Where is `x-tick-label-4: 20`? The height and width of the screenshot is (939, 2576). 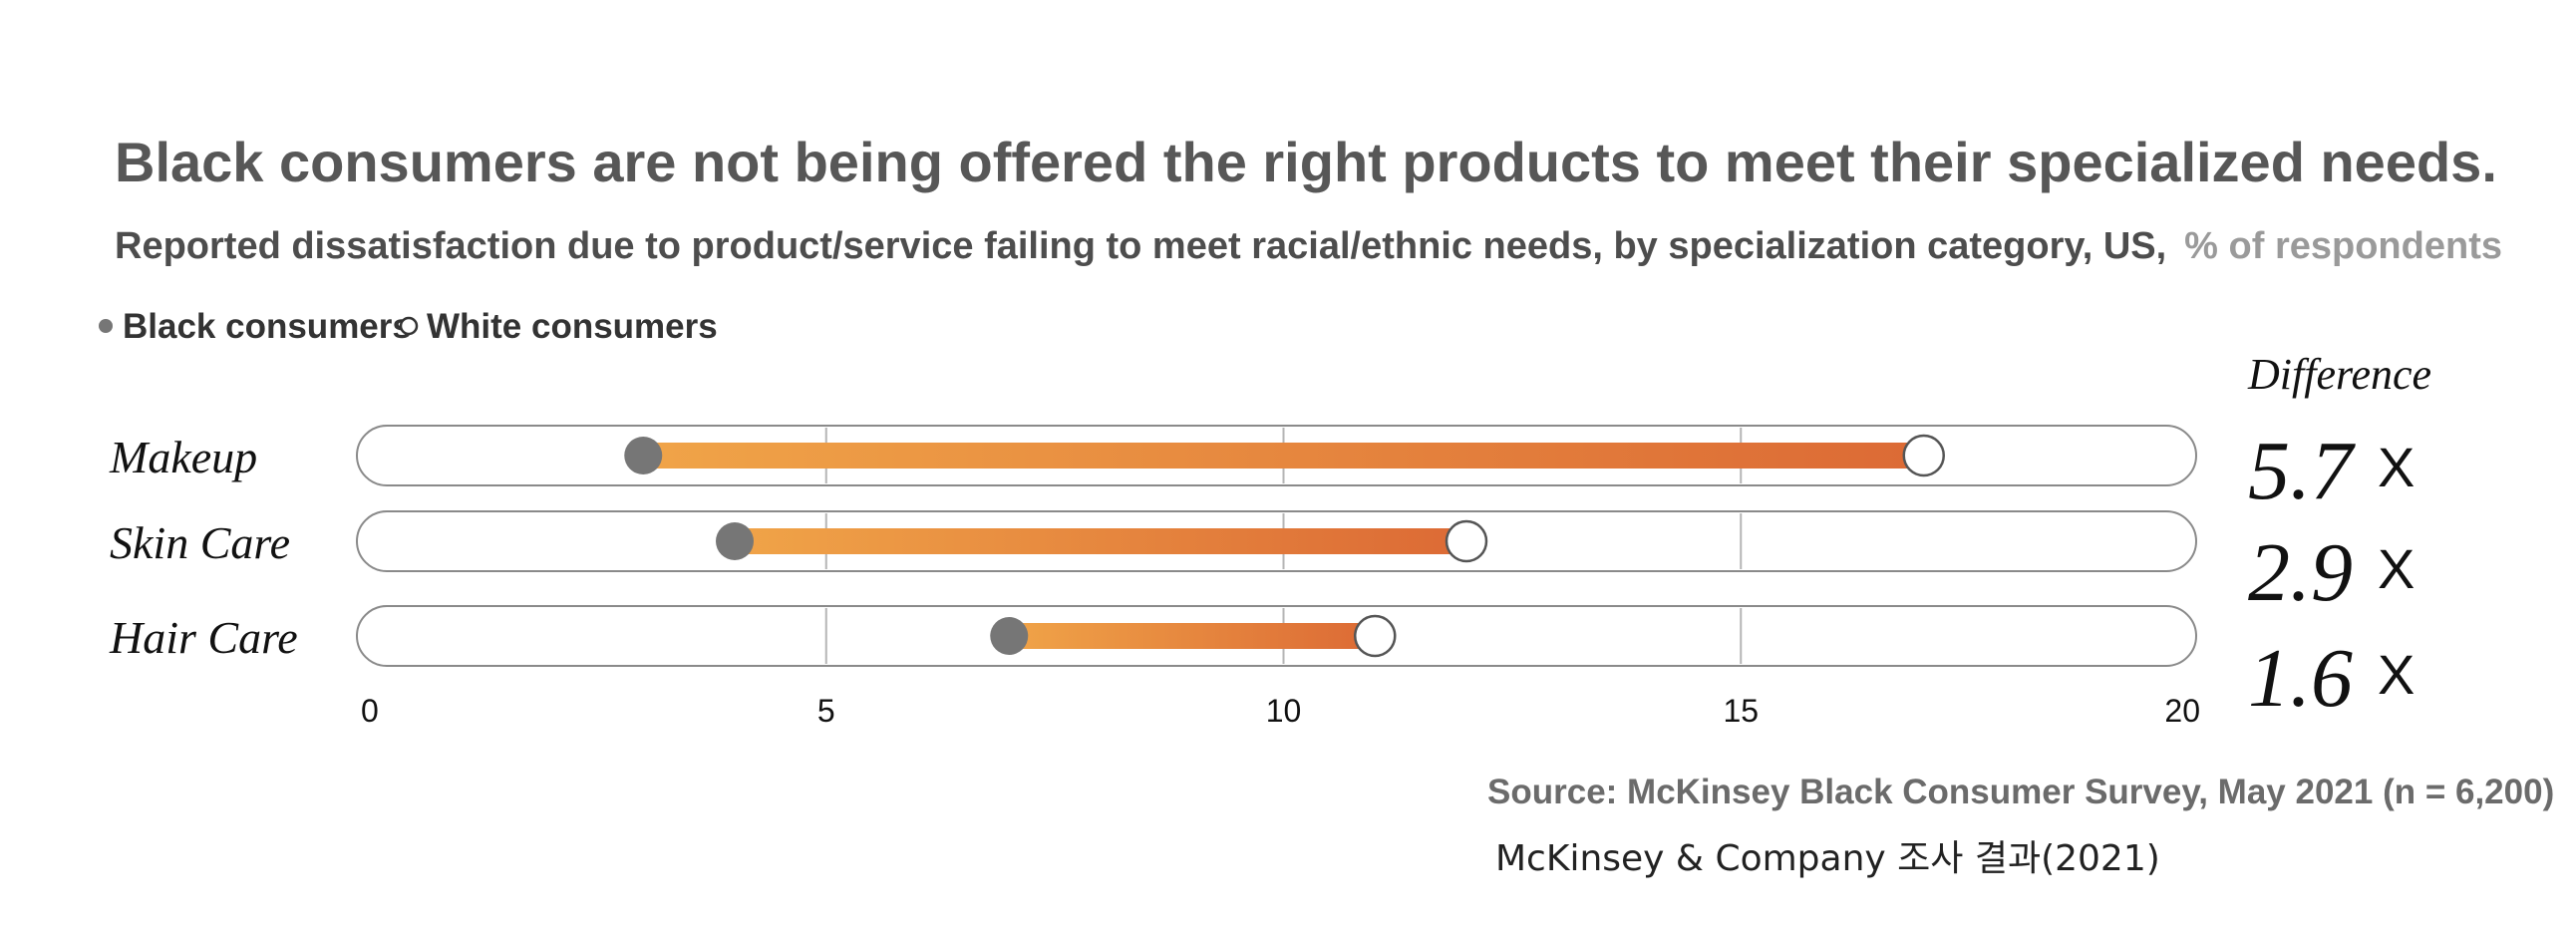 x-tick-label-4: 20 is located at coordinates (2182, 711).